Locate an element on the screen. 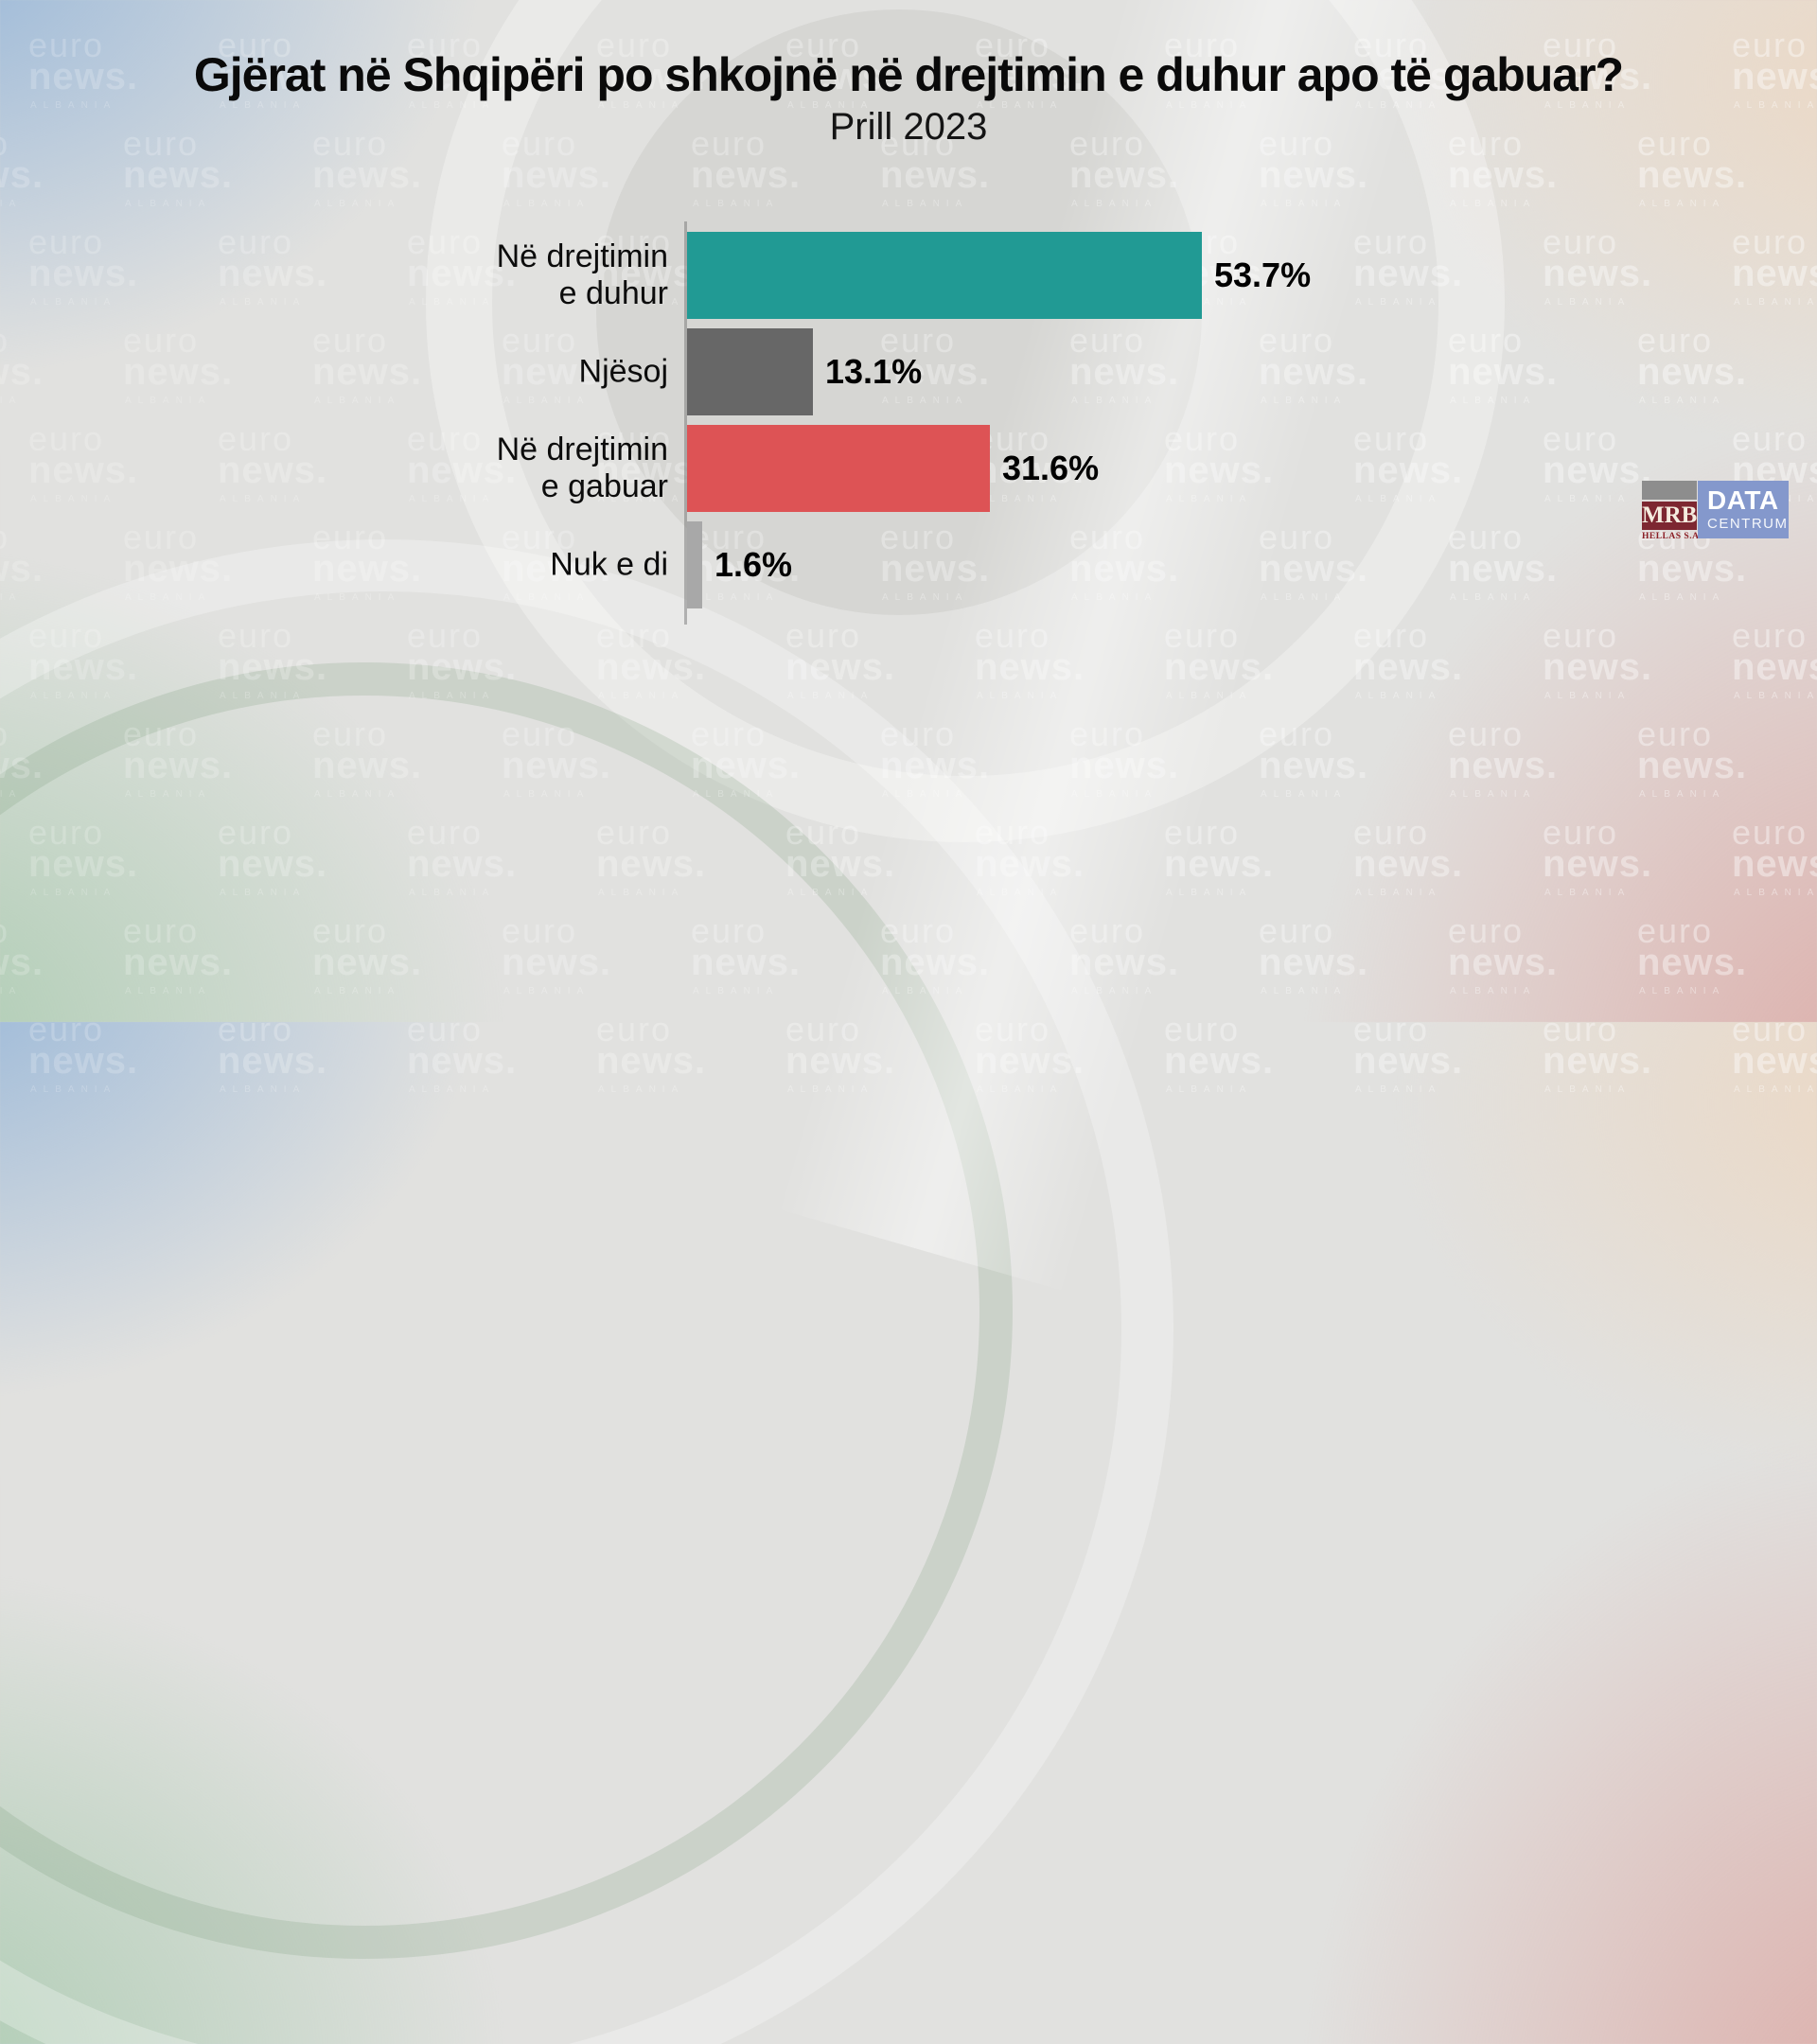 The width and height of the screenshot is (1817, 2044). chart-subtitle: Prill 2023 is located at coordinates (908, 127).